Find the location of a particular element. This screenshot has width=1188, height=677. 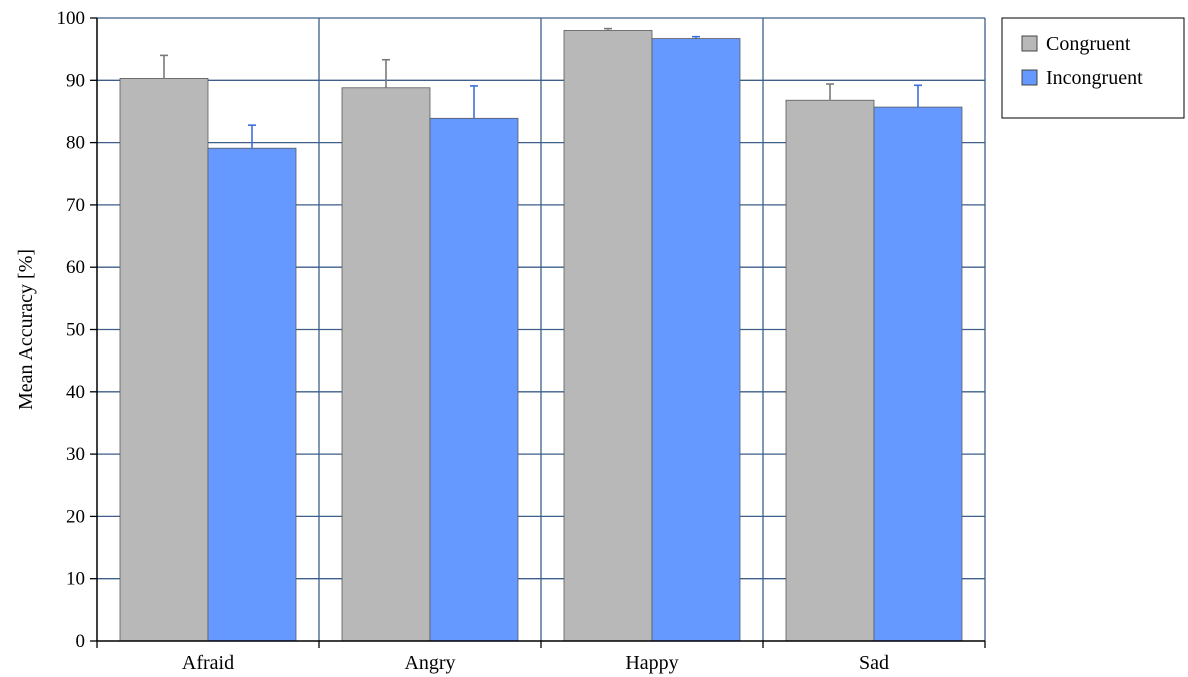

legend-swatch-incongruent is located at coordinates (1029, 77).